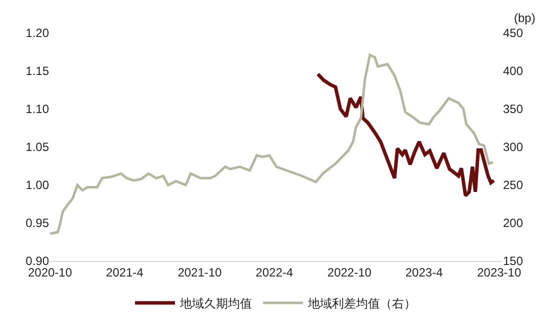 The width and height of the screenshot is (550, 329). I want to click on y-tick-label: 1.10, so click(38, 109).